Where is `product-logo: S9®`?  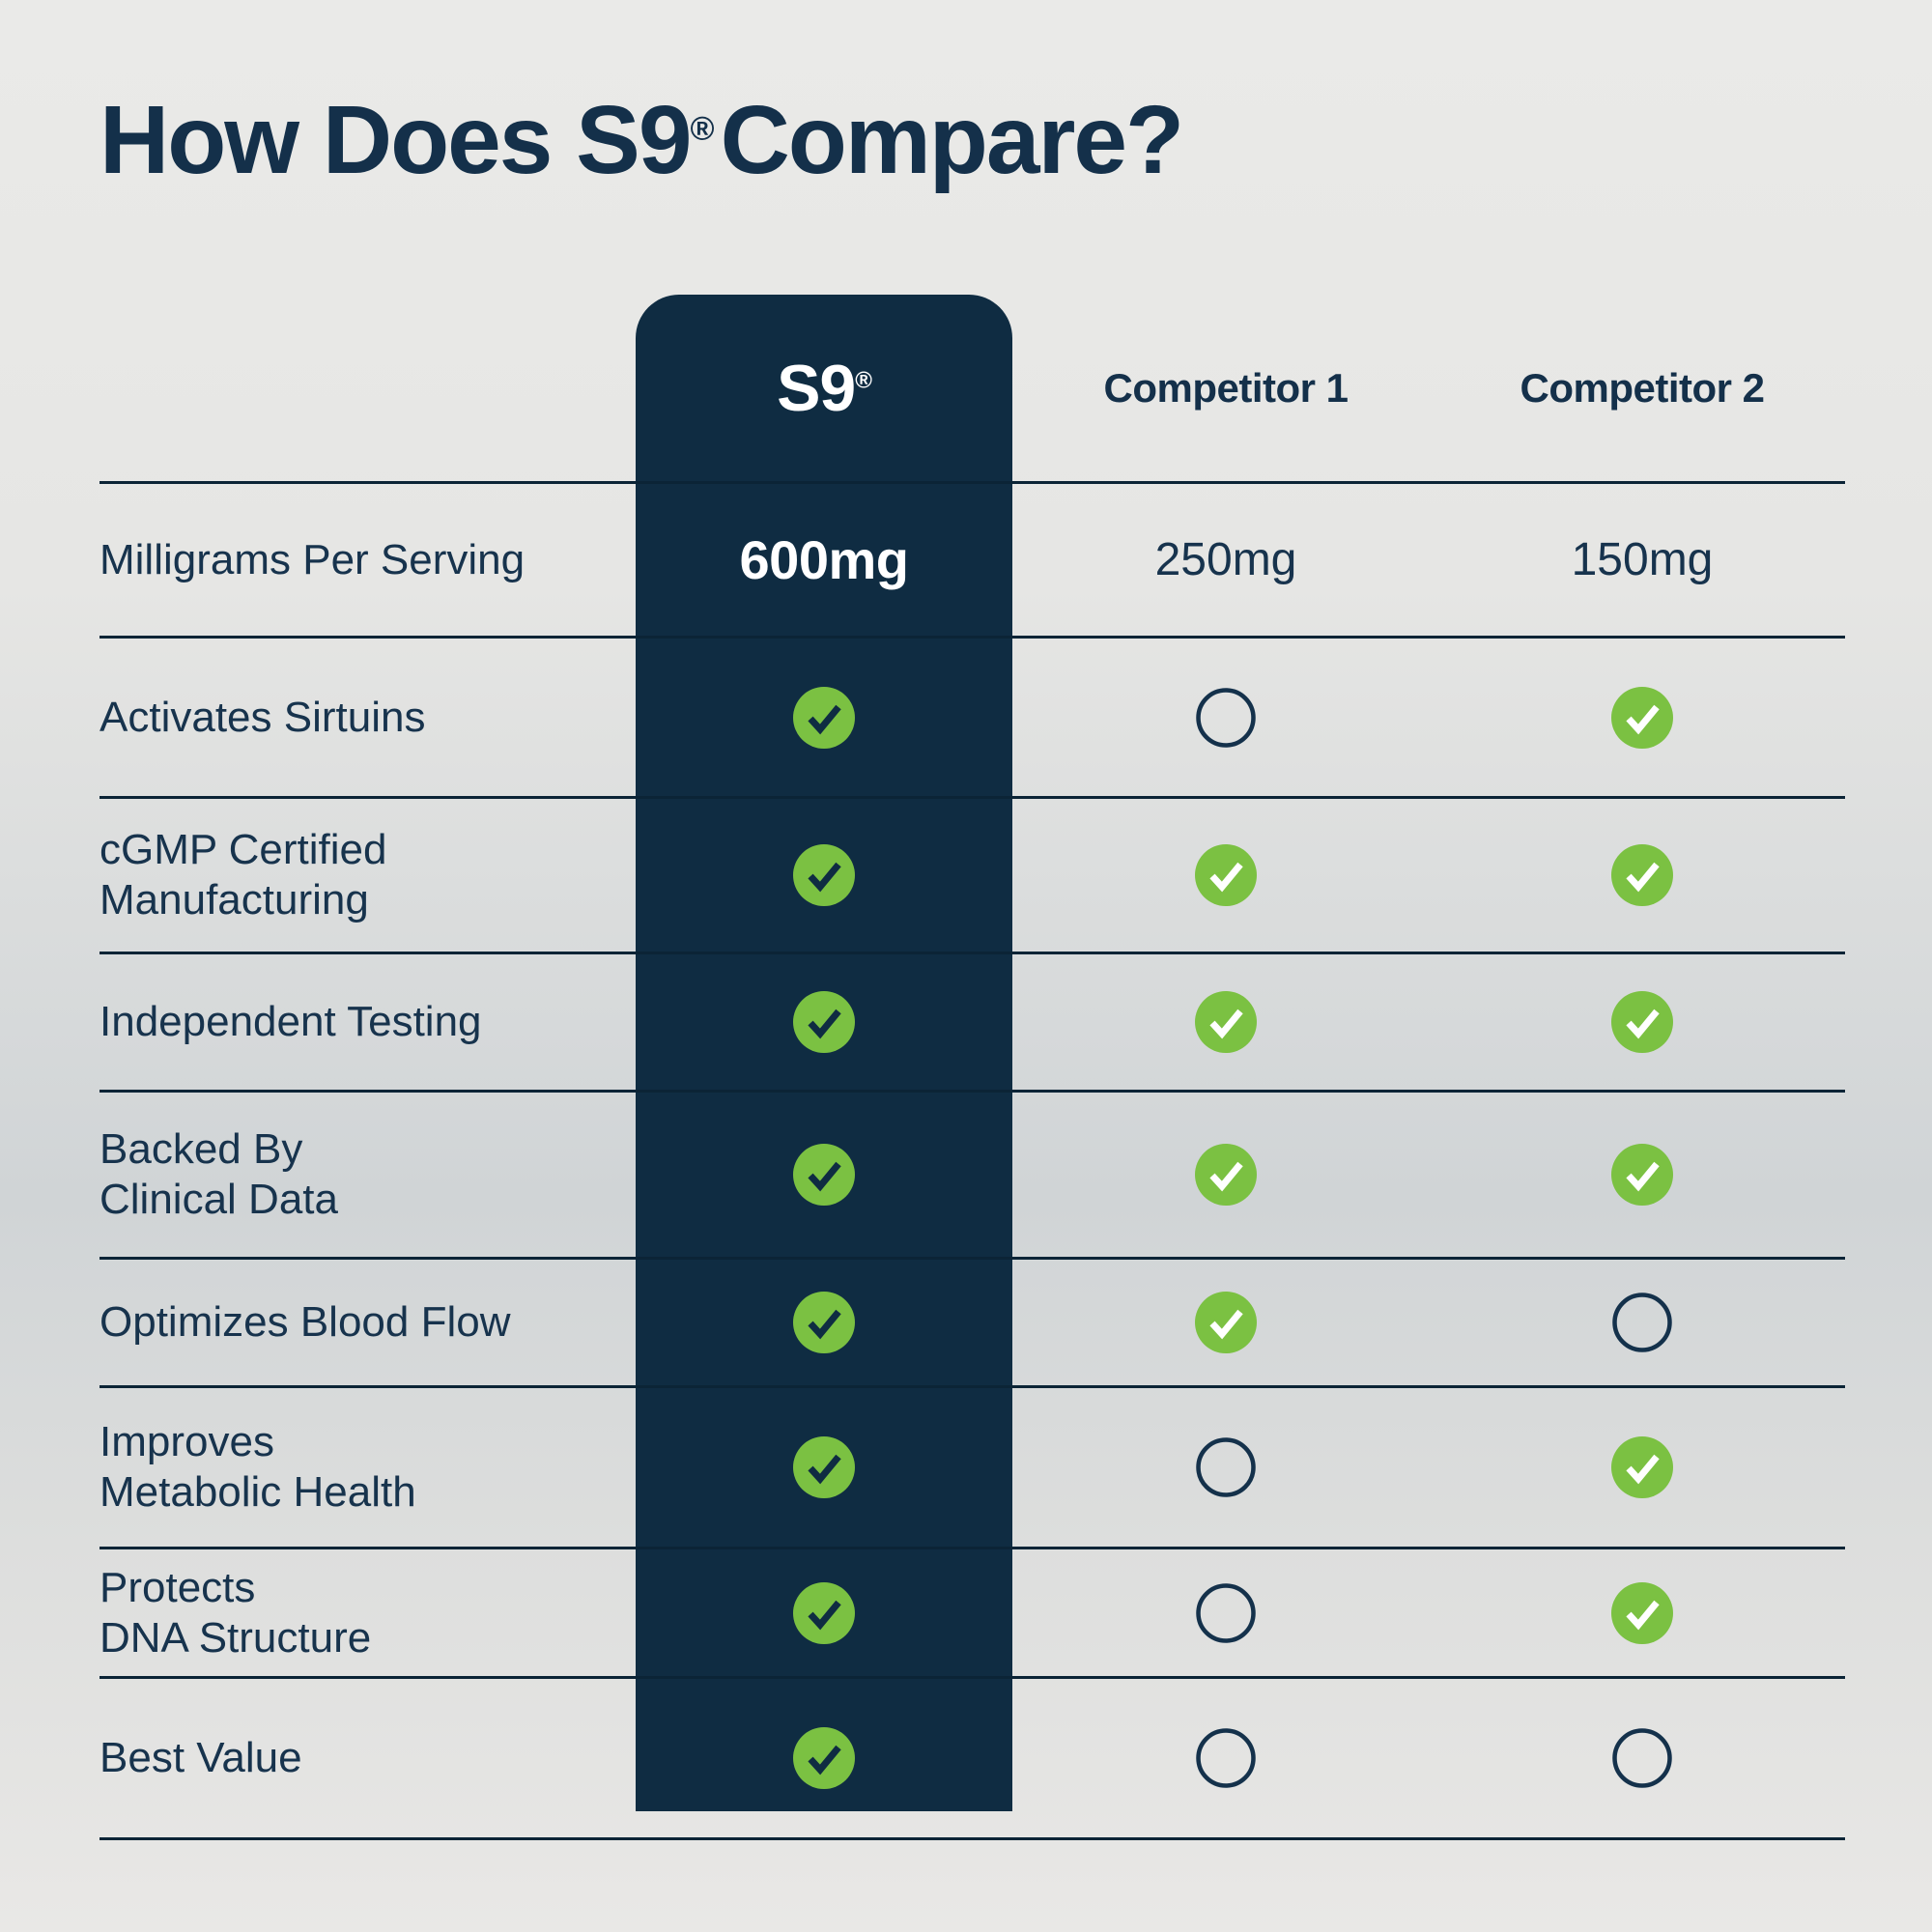
product-logo: S9® is located at coordinates (824, 388).